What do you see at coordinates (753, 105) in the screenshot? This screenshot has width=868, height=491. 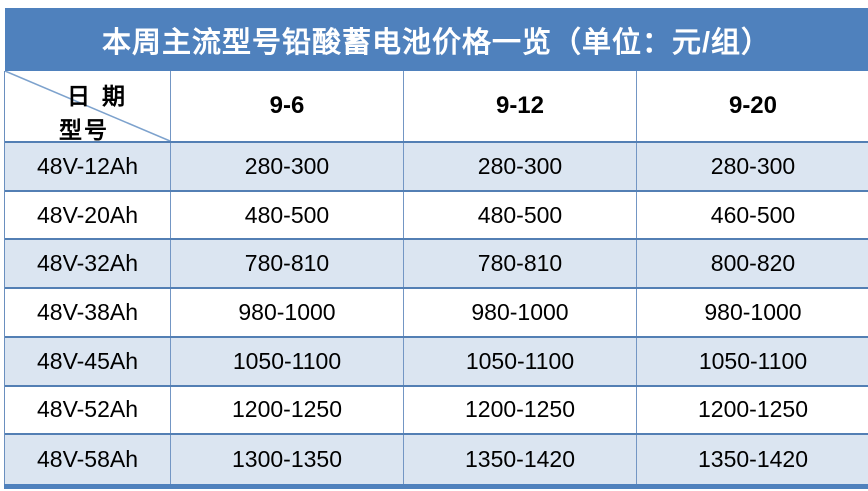 I see `date-header-3: 9-20` at bounding box center [753, 105].